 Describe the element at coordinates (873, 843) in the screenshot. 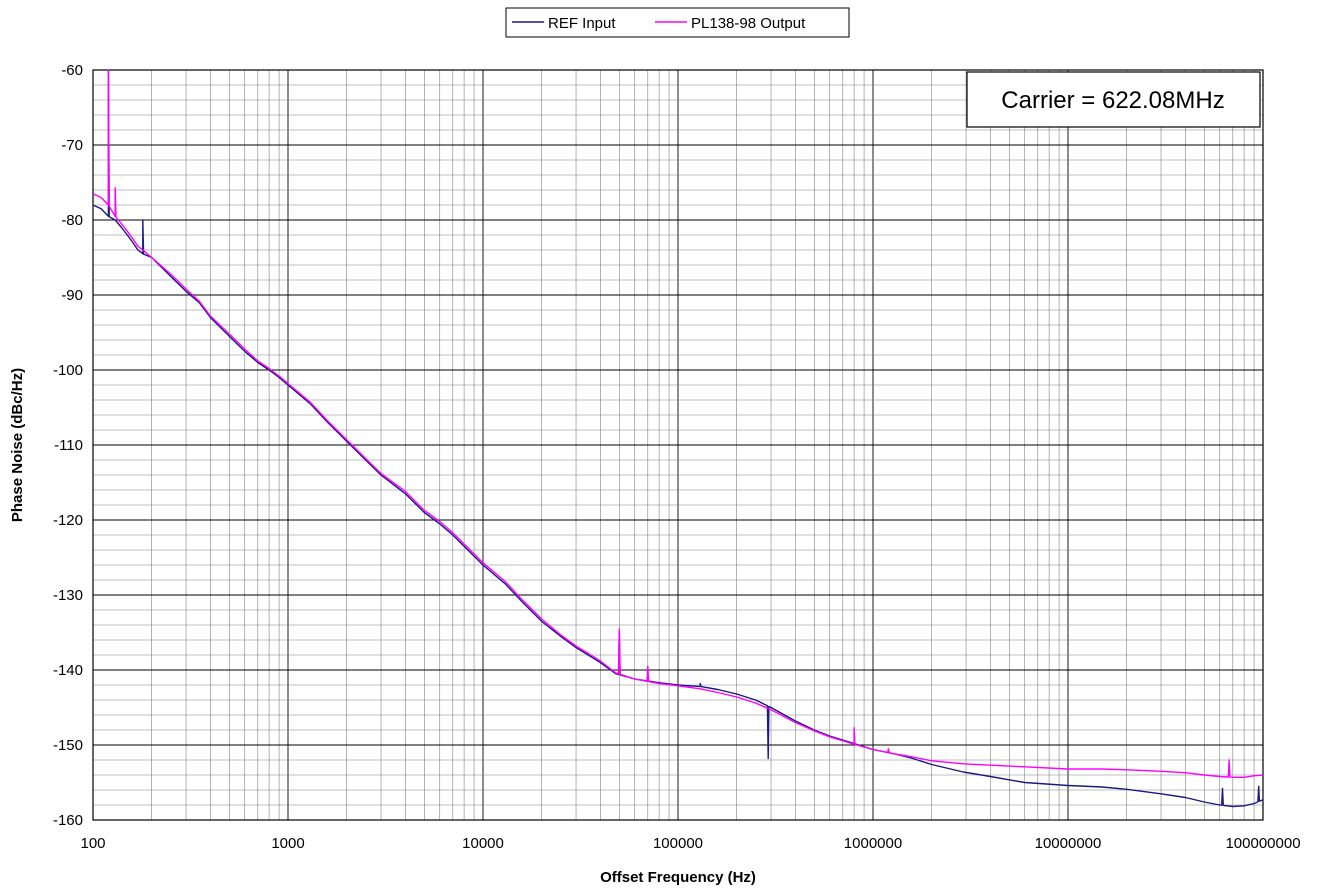

I see `x-tick-label: 1000000` at that location.